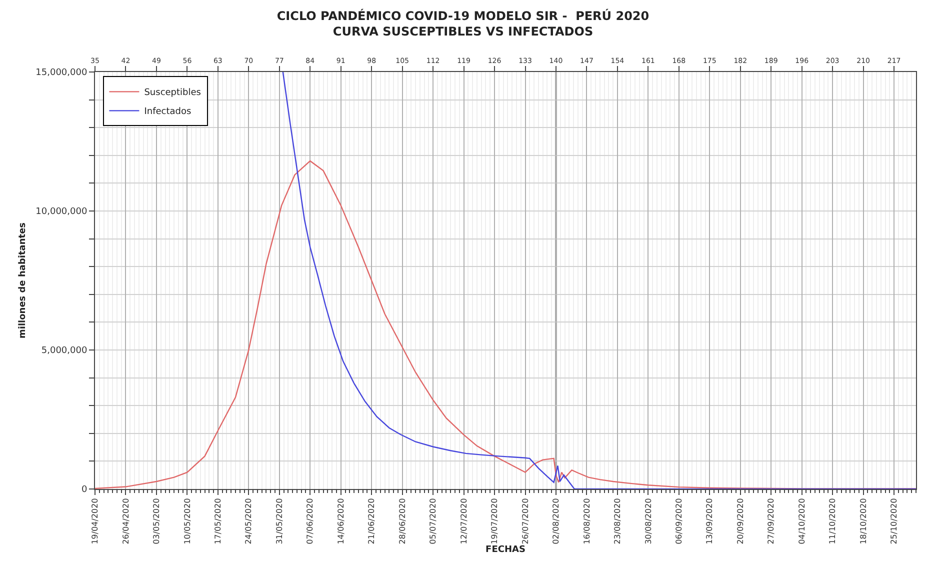 The image size is (926, 567). Describe the element at coordinates (801, 521) in the screenshot. I see `x2-tick-label: 04/10/2020` at that location.